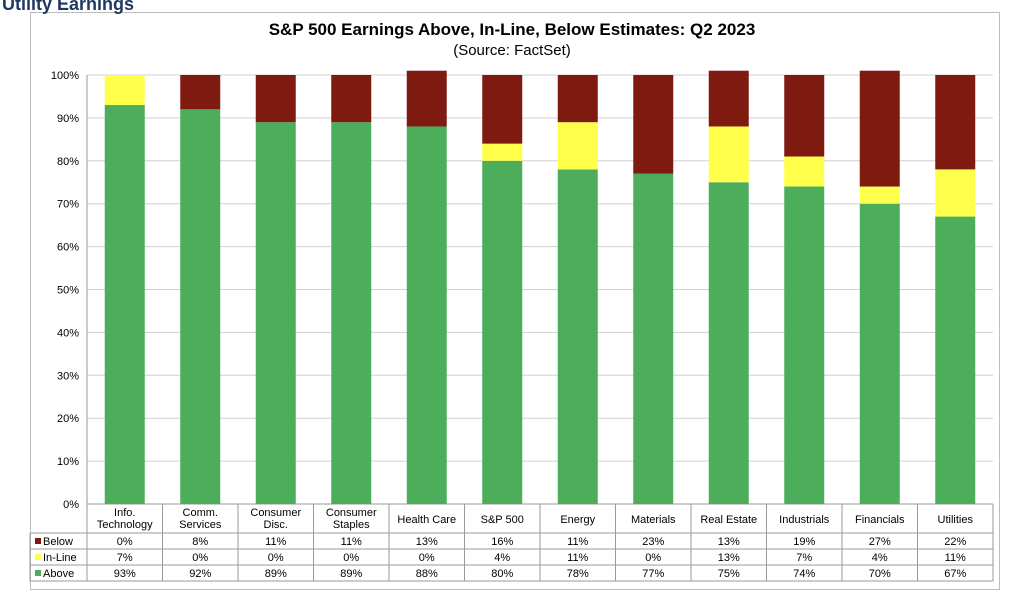 The width and height of the screenshot is (1024, 596). Describe the element at coordinates (577, 520) in the screenshot. I see `x-category-label: Energy` at that location.